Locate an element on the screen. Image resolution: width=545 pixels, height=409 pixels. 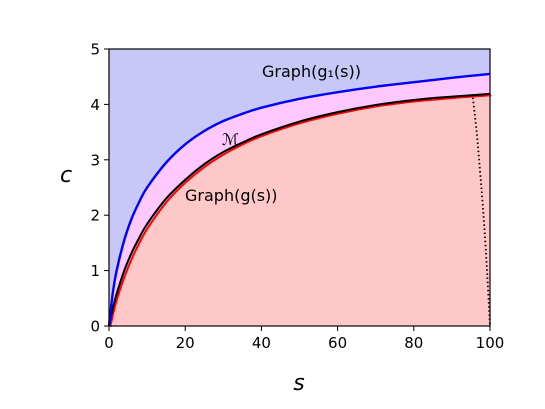
x-axis-label: s is located at coordinates (298, 383).